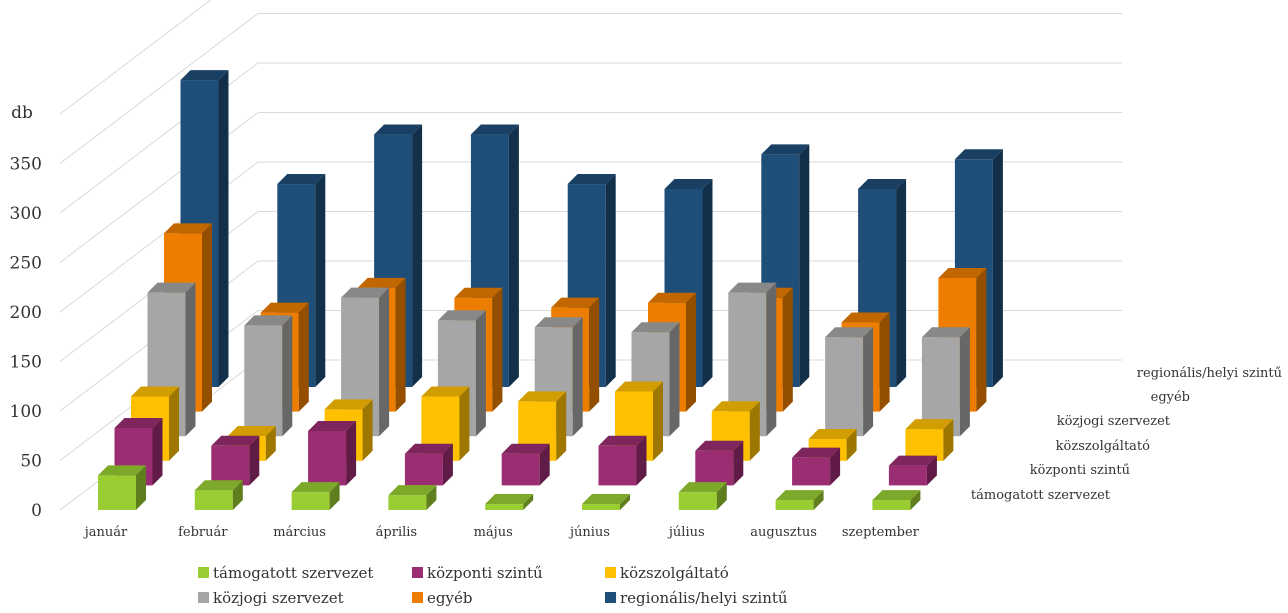  I want to click on depth-axis-label: egyéb, so click(1170, 397).